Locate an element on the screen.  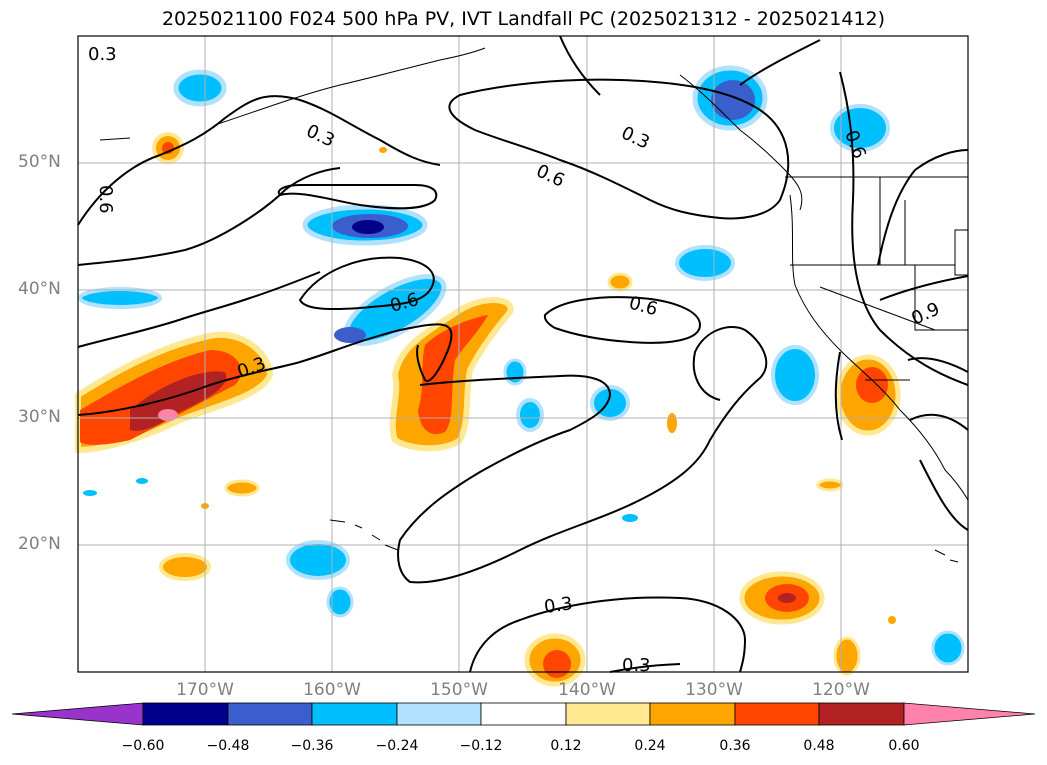
lon-label: 120°W is located at coordinates (841, 690).